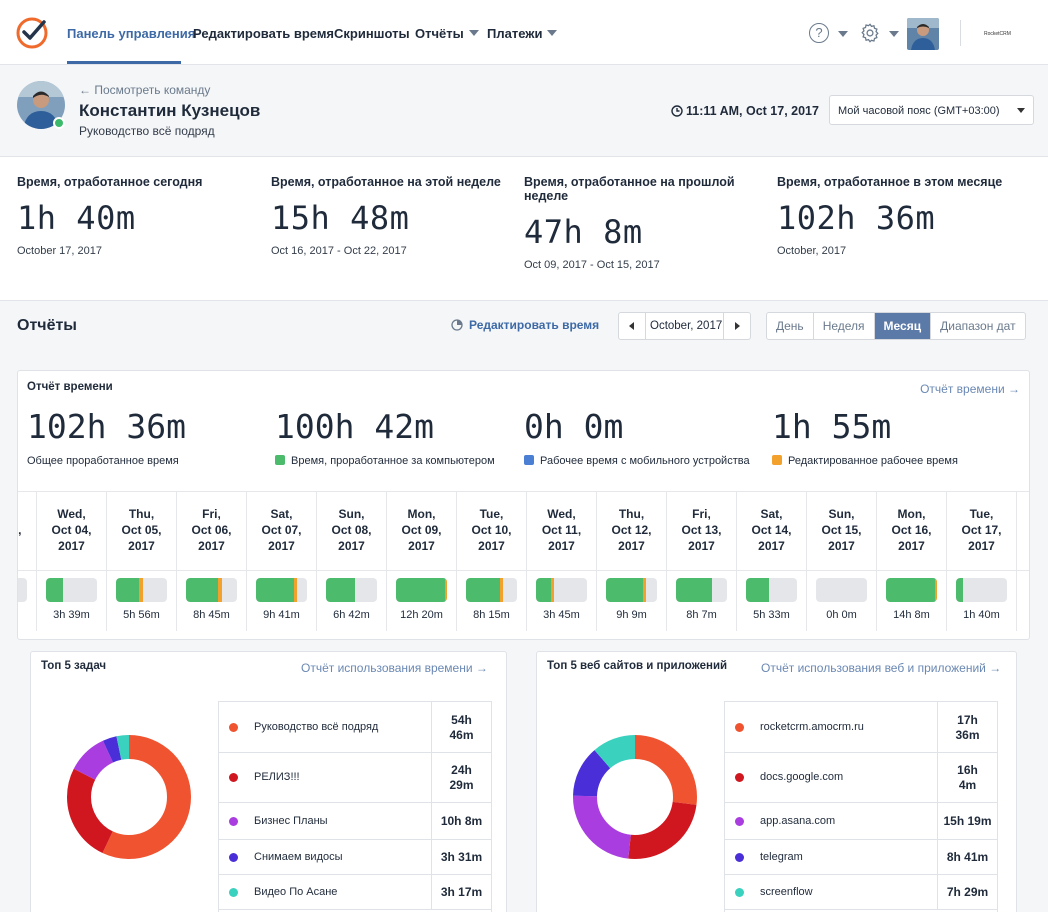 Image resolution: width=1048 pixels, height=912 pixels. Describe the element at coordinates (372, 33) in the screenshot. I see `nav-screenshots: Скриншоты` at that location.